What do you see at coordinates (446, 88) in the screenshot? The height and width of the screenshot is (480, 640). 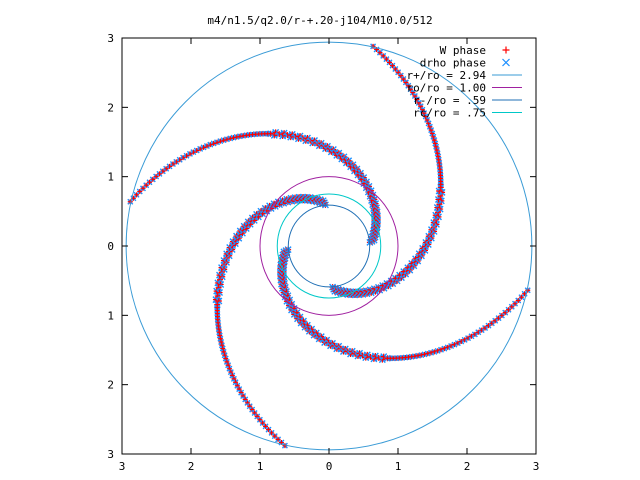 I see `legend-label: ro/ro = 1.00` at bounding box center [446, 88].